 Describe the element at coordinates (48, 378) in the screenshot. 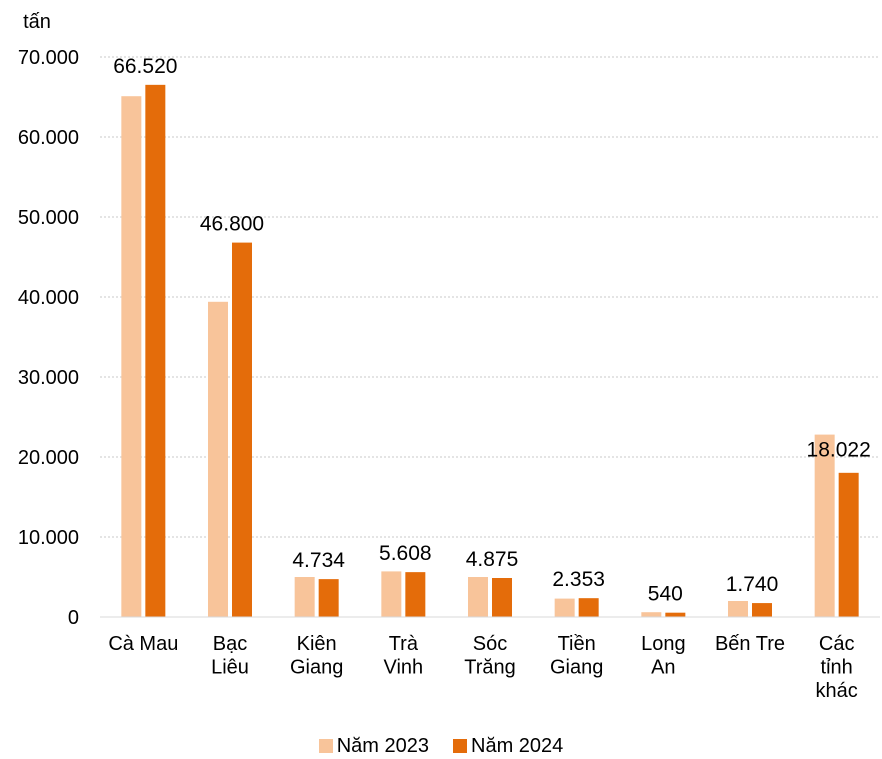

I see `y-tick-label: 30.000` at that location.